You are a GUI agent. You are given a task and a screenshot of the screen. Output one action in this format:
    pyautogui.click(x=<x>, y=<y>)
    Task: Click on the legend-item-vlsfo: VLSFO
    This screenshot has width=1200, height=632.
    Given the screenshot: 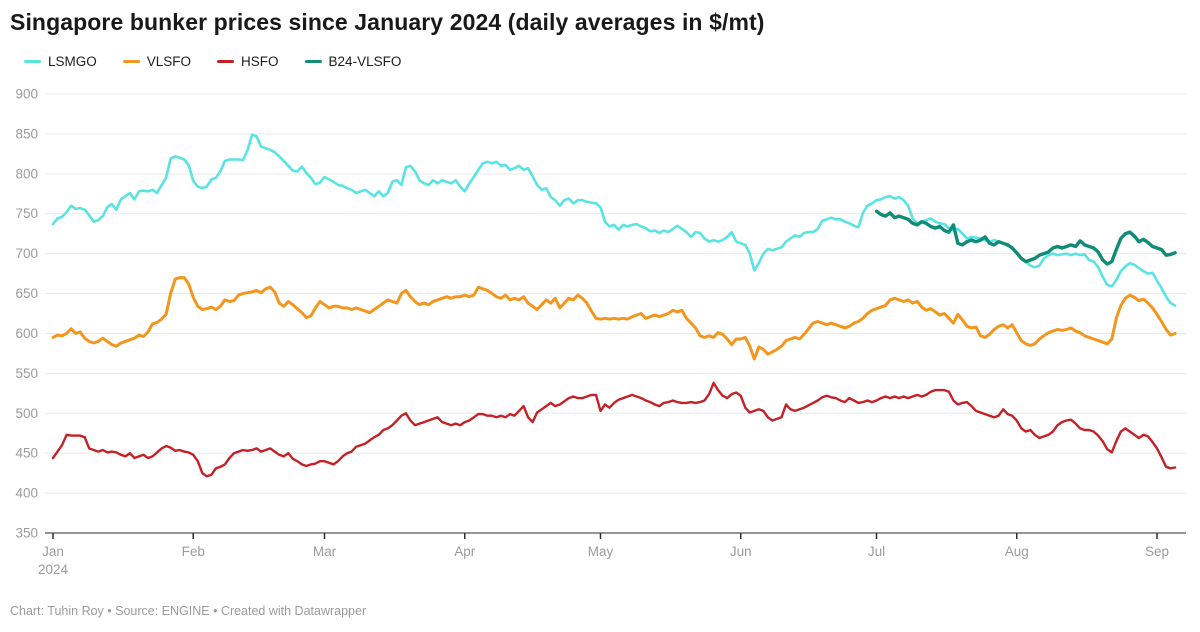 What is the action you would take?
    pyautogui.click(x=157, y=61)
    